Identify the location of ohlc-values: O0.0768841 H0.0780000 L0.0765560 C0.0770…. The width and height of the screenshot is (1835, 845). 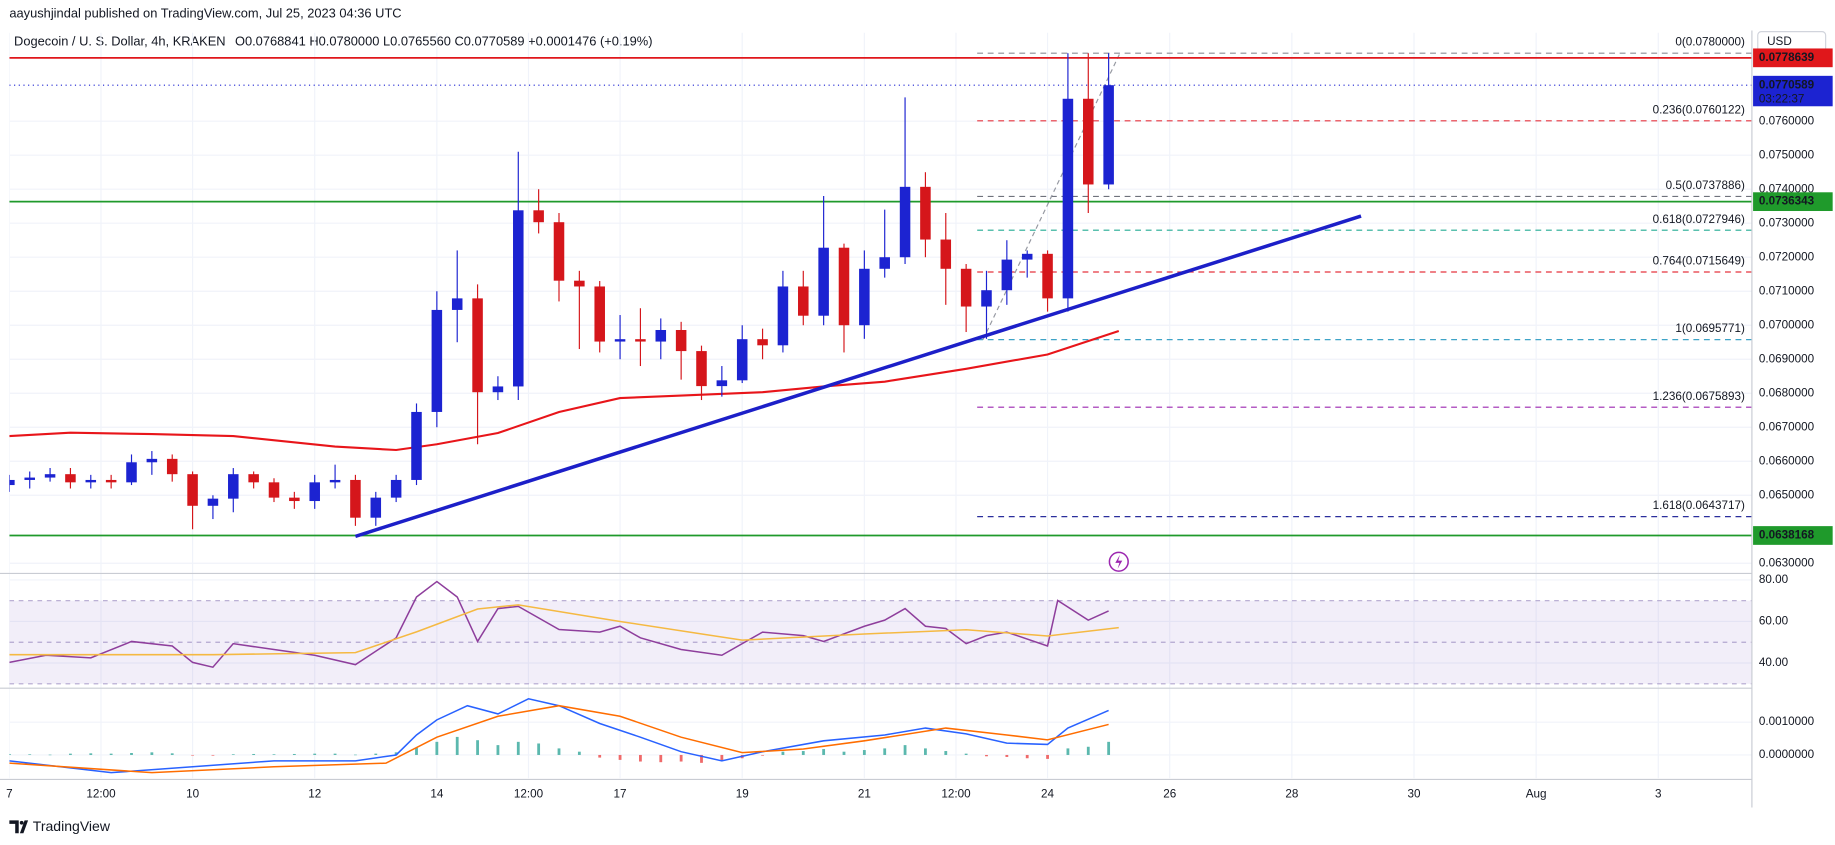
(444, 41).